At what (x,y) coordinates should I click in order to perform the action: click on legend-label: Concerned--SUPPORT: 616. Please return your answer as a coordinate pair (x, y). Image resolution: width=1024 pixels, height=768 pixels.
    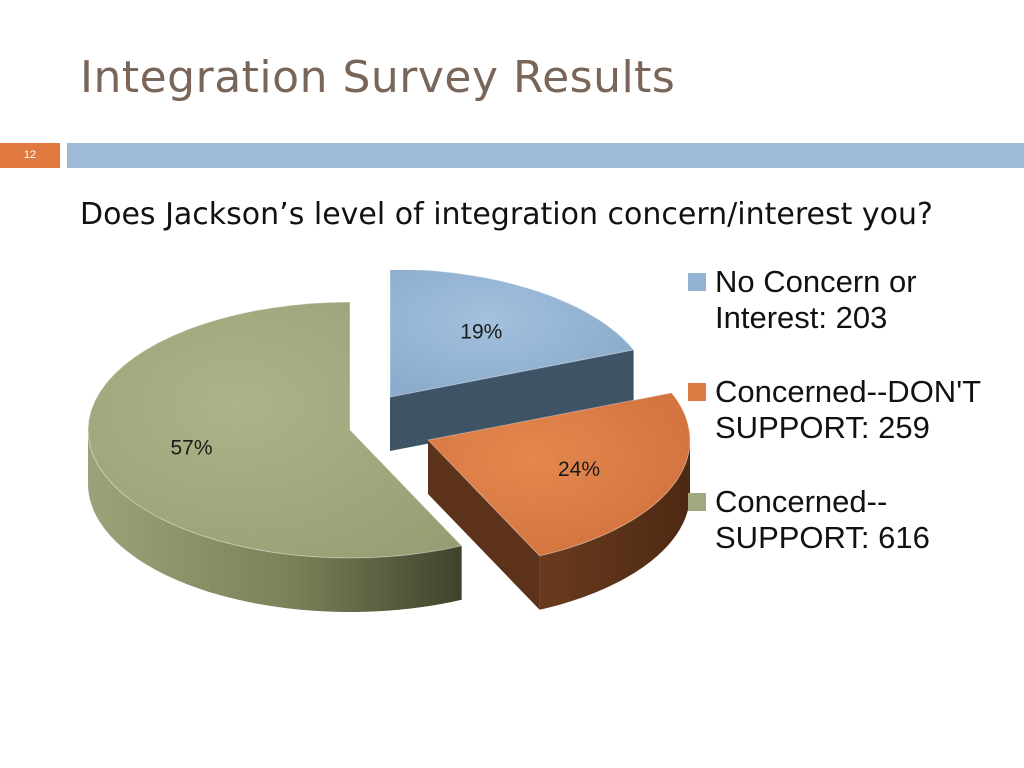
    Looking at the image, I should click on (822, 519).